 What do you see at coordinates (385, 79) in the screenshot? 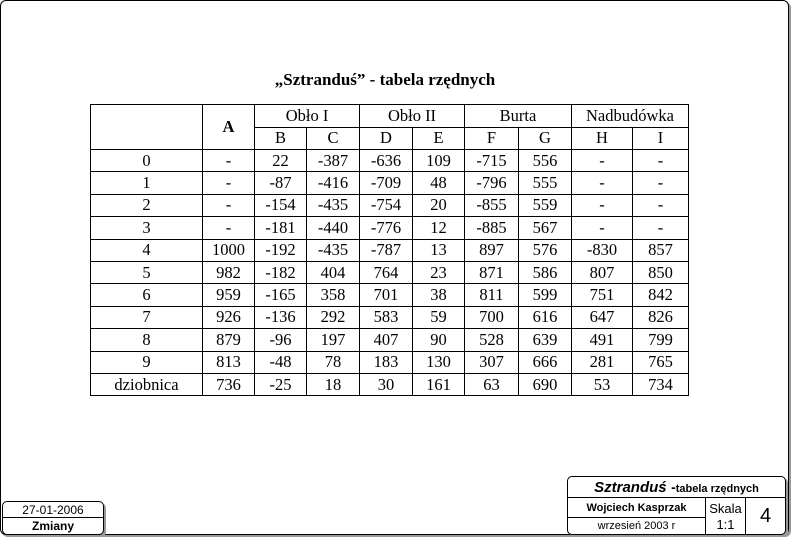
I see `page-title: „Sztranduś” - tabela rzędnych` at bounding box center [385, 79].